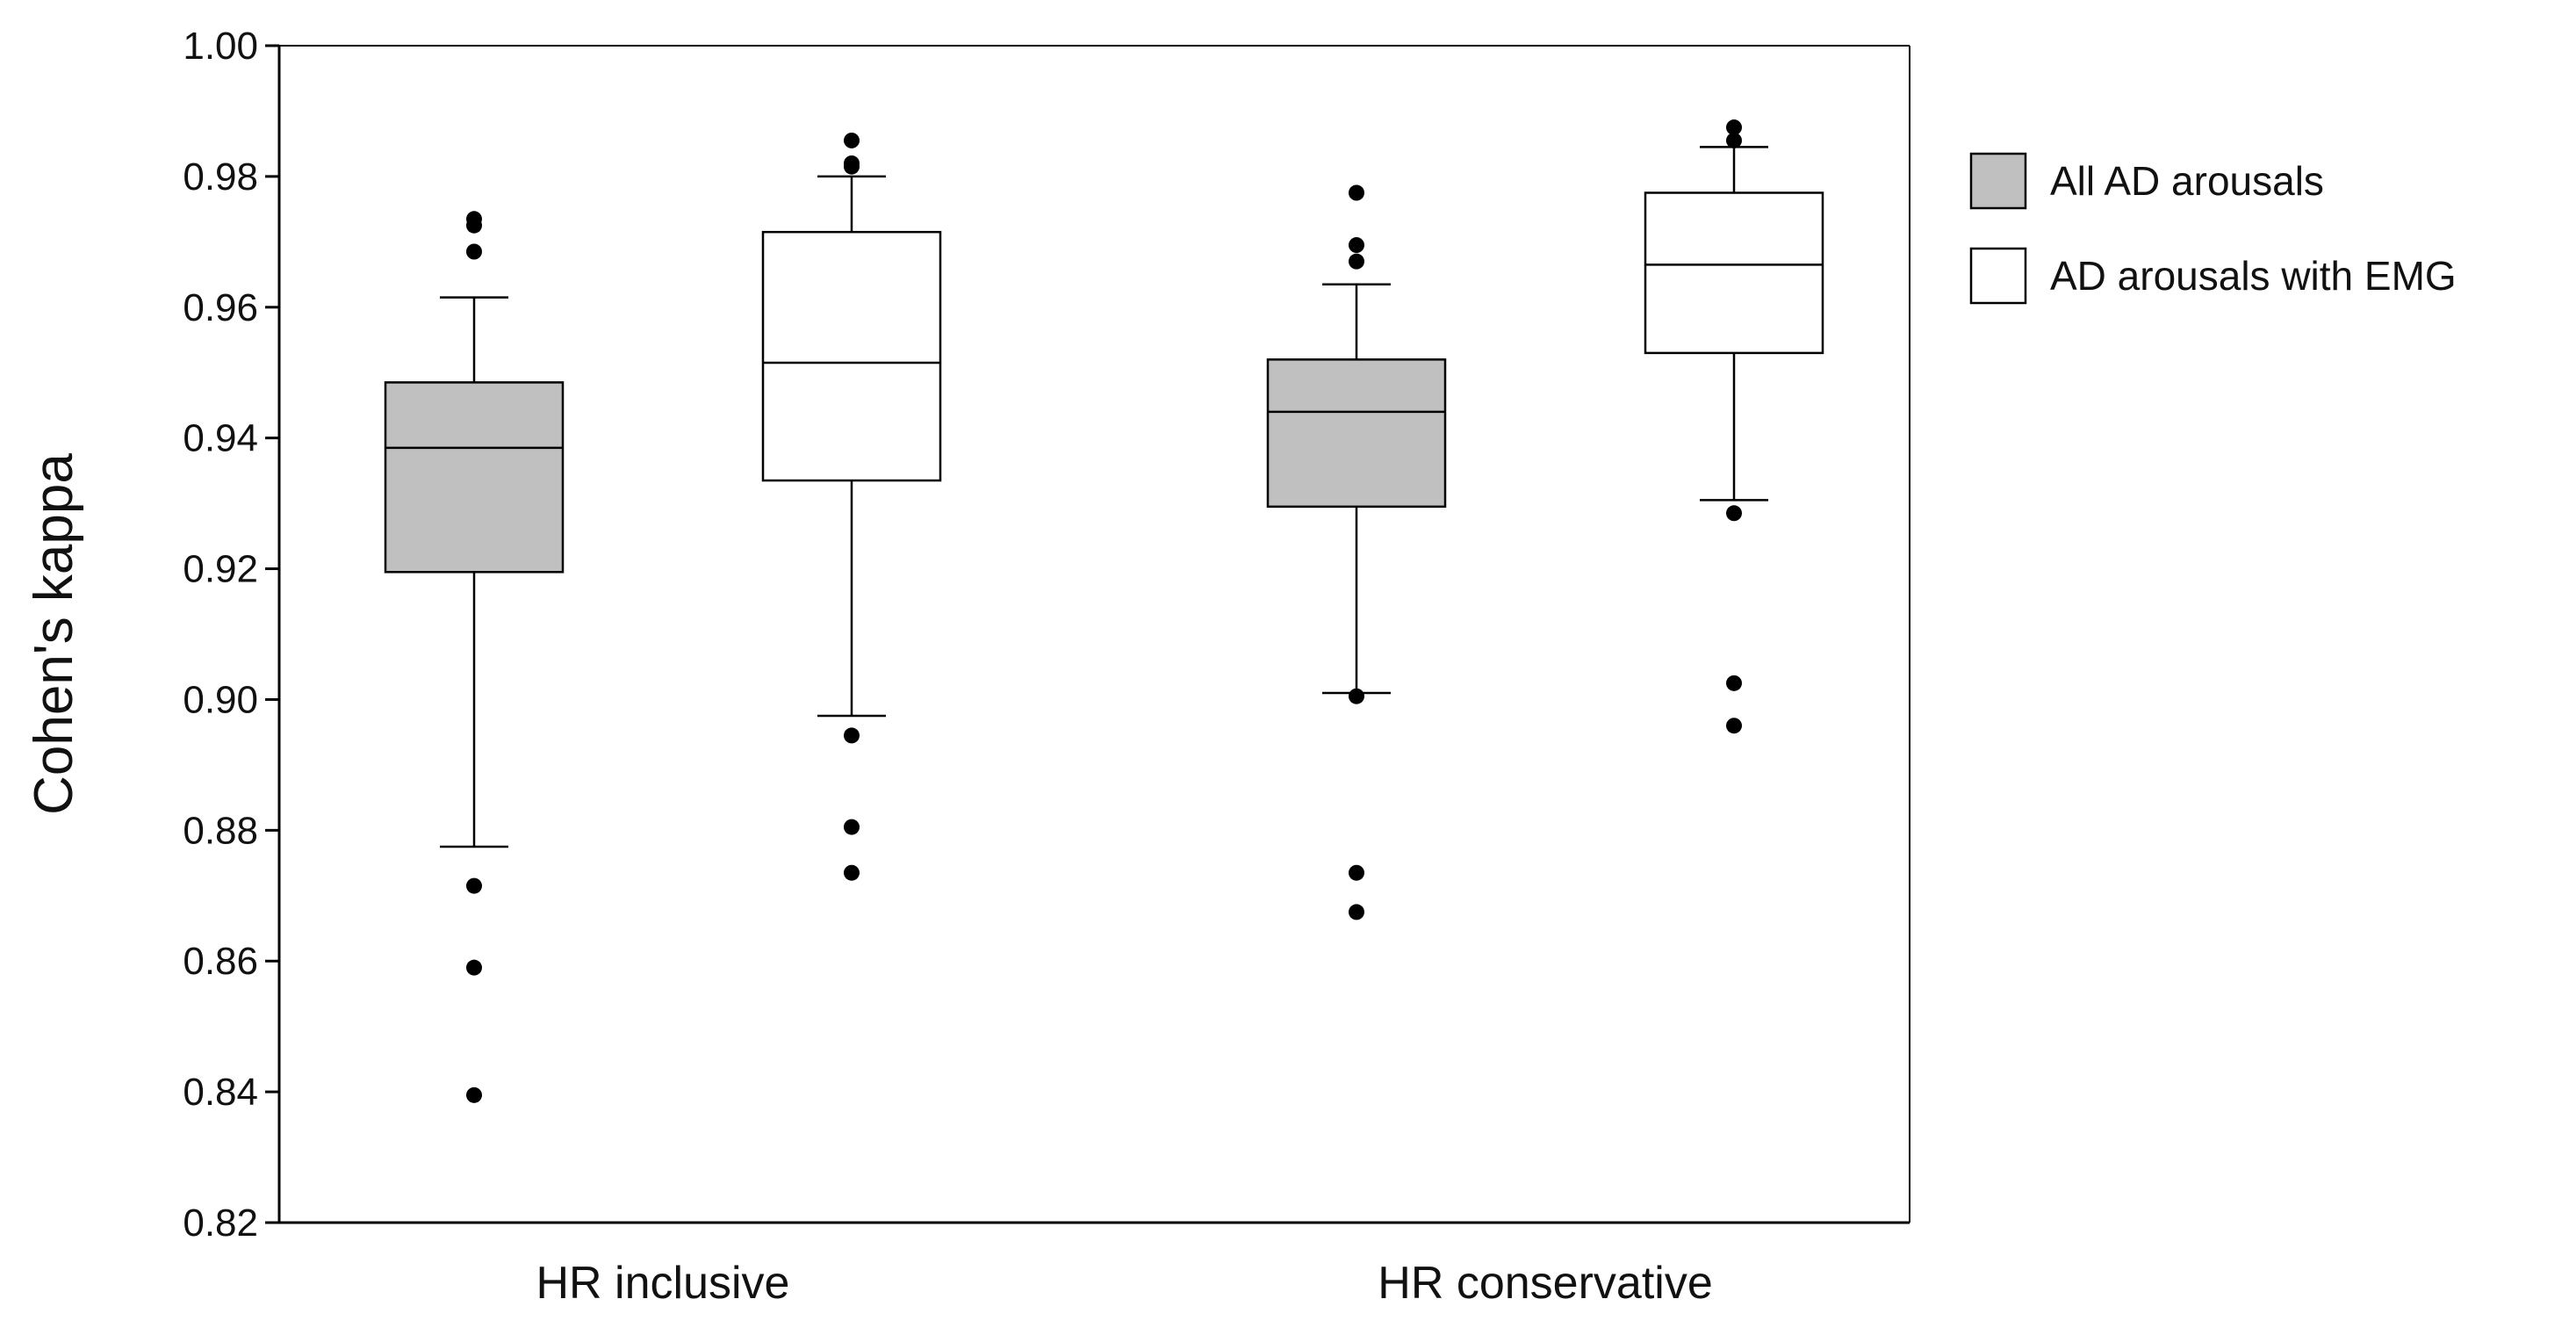 The image size is (2576, 1328). Describe the element at coordinates (220, 569) in the screenshot. I see `y-tick-label: 0.92` at that location.